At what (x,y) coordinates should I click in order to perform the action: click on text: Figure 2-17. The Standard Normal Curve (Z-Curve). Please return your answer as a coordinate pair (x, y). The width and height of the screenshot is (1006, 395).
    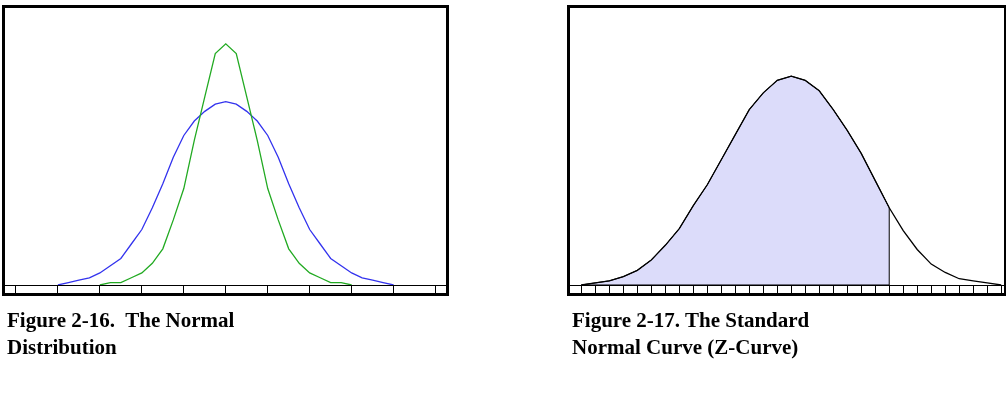
    Looking at the image, I should click on (691, 334).